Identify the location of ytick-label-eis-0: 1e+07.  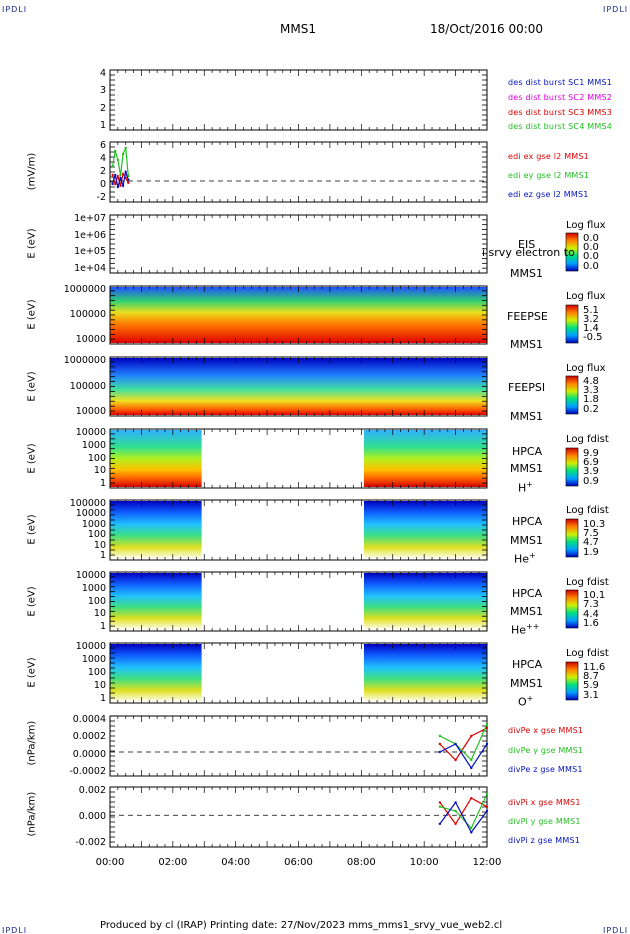
(90, 218).